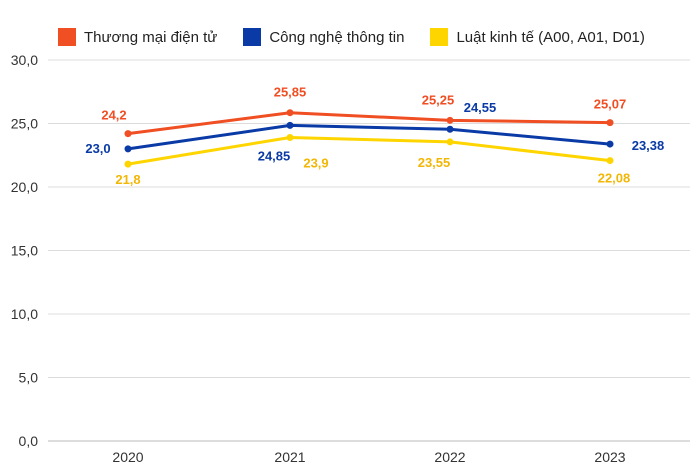  Describe the element at coordinates (151, 37) in the screenshot. I see `legend-label-ecommerce: Thương mại điện tử` at that location.